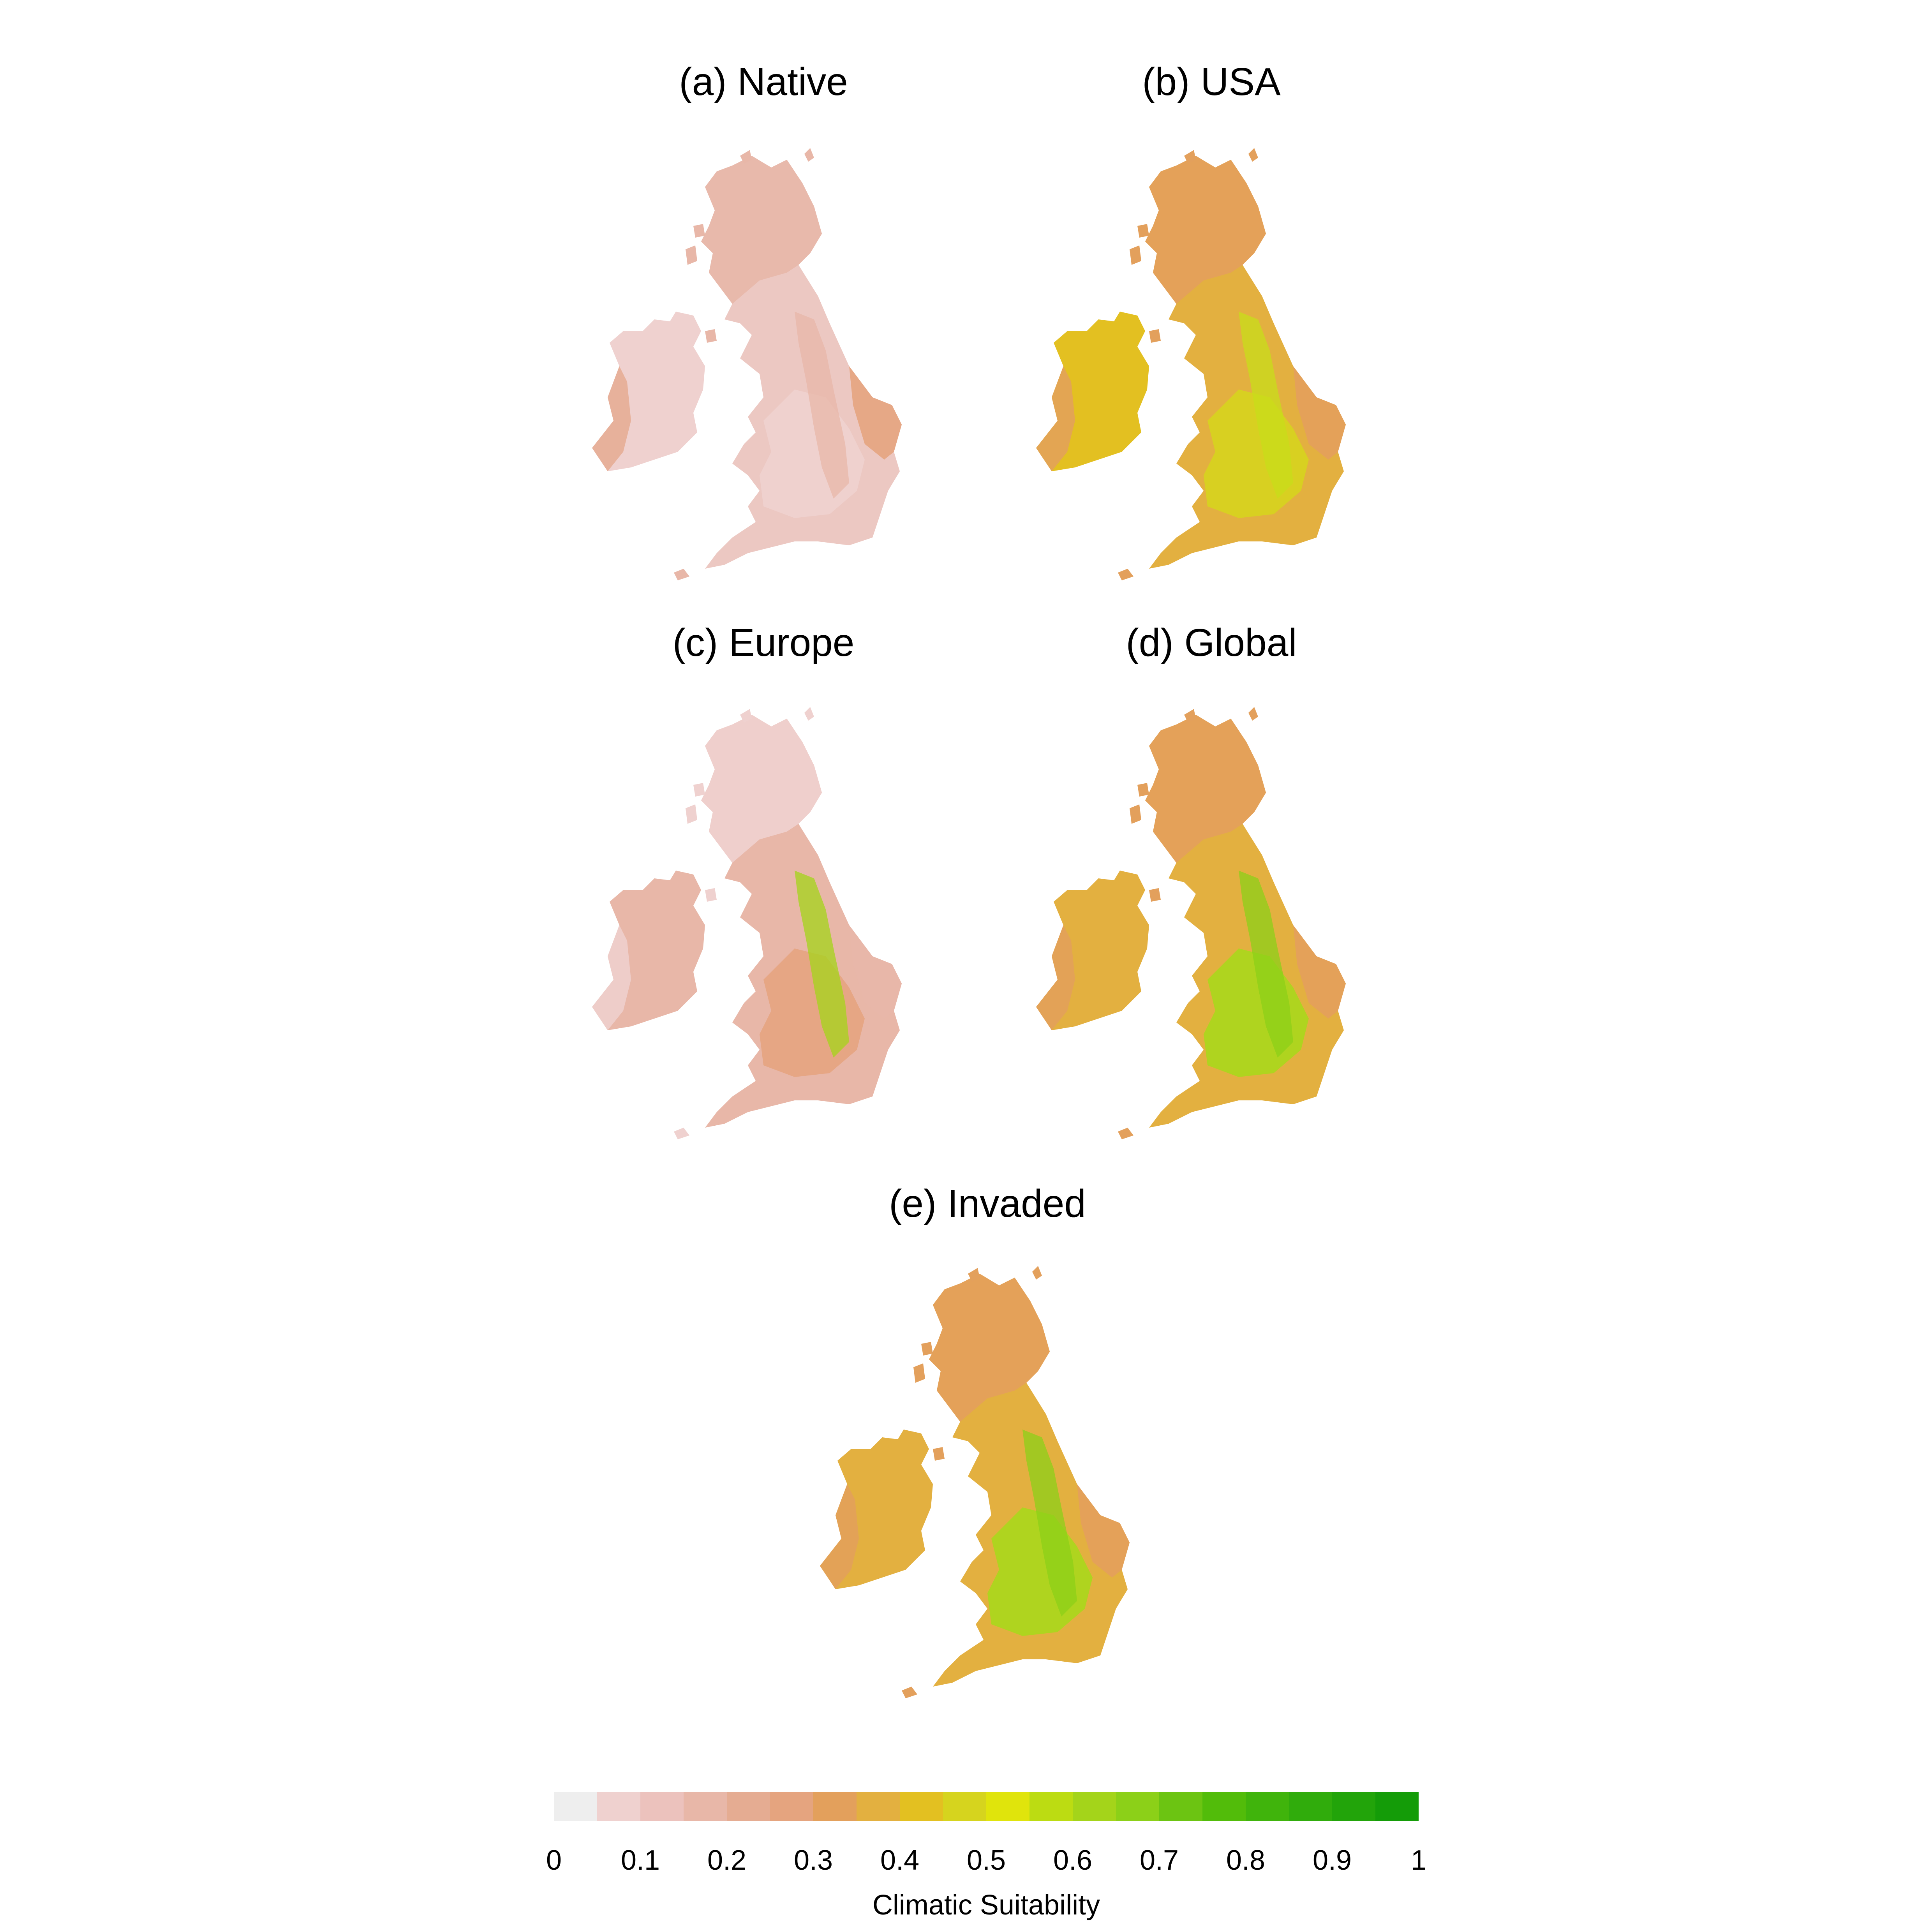 Image resolution: width=1932 pixels, height=1932 pixels. I want to click on map-europe, so click(747, 923).